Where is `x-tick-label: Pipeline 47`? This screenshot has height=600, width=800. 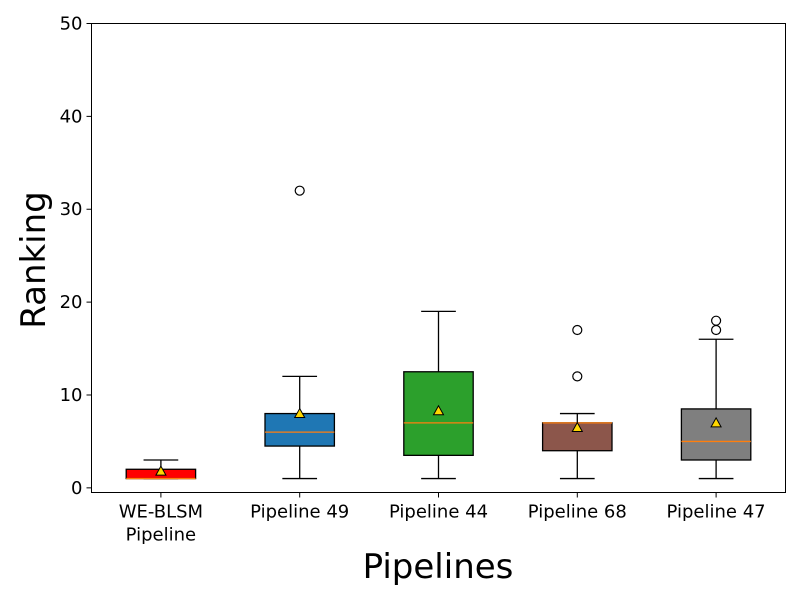 x-tick-label: Pipeline 47 is located at coordinates (716, 512).